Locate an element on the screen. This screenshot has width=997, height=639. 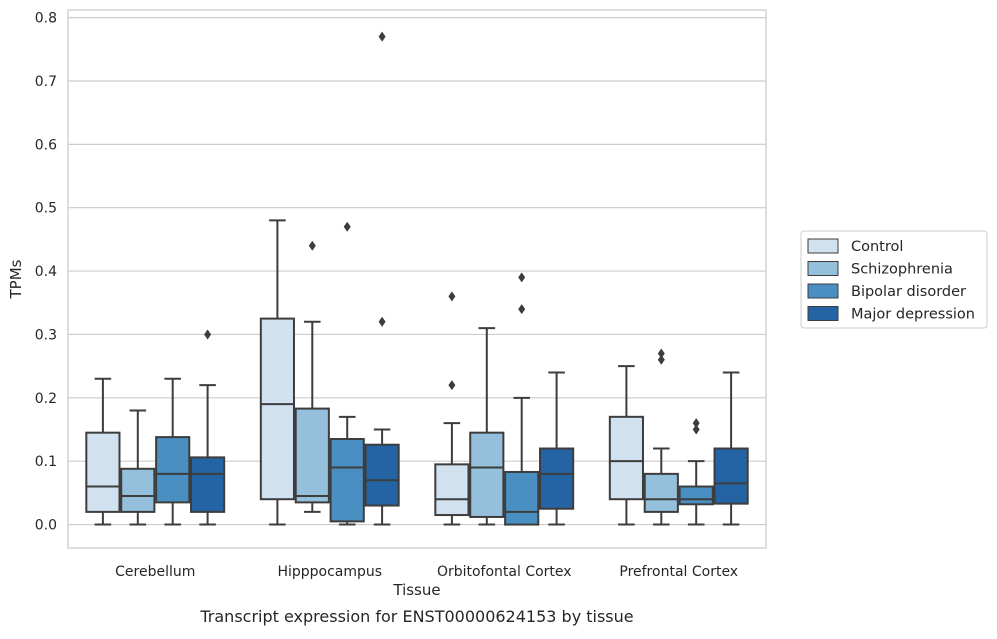
legend-label: Control is located at coordinates (877, 247).